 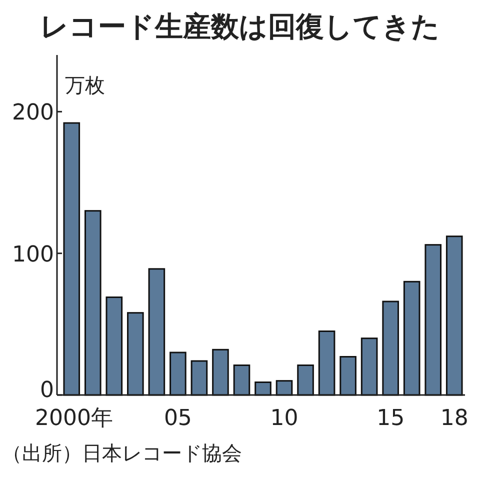 I want to click on y-axis-title: 万枚, so click(x=85, y=85).